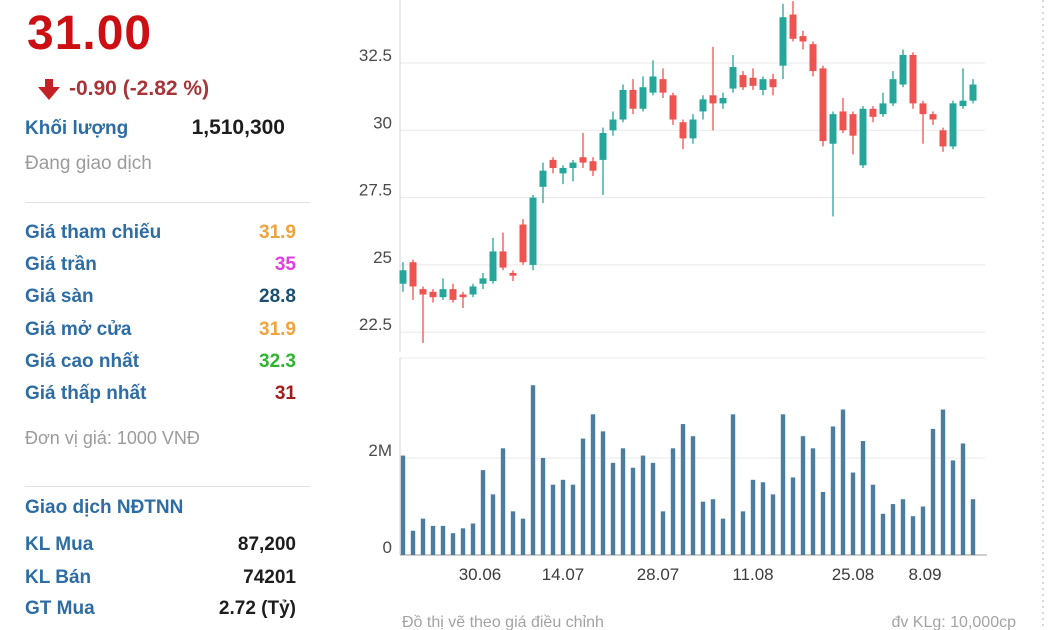 The width and height of the screenshot is (1050, 630). What do you see at coordinates (59, 296) in the screenshot?
I see `row-label: Giá sàn` at bounding box center [59, 296].